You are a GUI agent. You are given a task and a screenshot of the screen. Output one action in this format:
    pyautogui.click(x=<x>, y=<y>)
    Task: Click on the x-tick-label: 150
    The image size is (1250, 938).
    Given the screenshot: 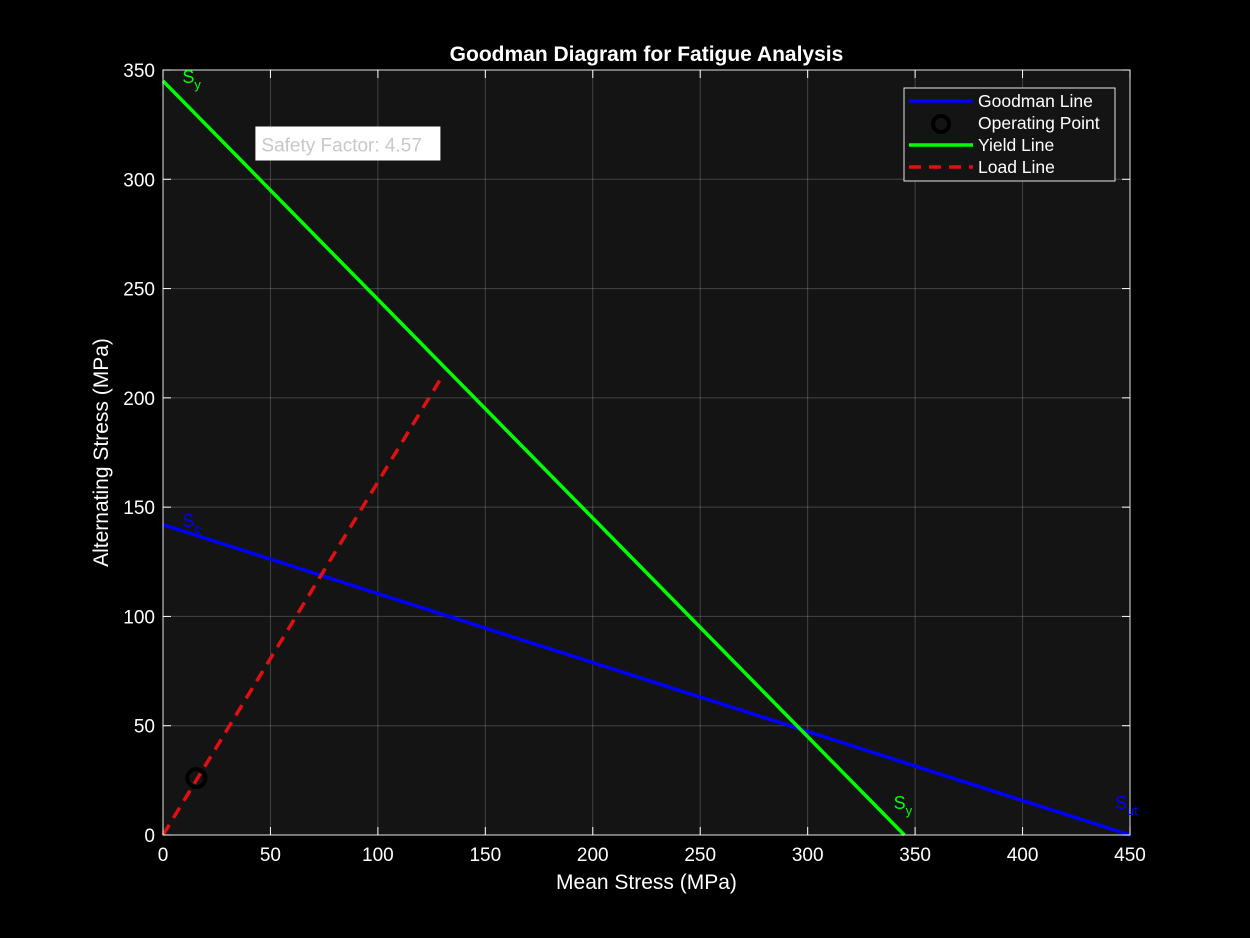 What is the action you would take?
    pyautogui.click(x=485, y=855)
    